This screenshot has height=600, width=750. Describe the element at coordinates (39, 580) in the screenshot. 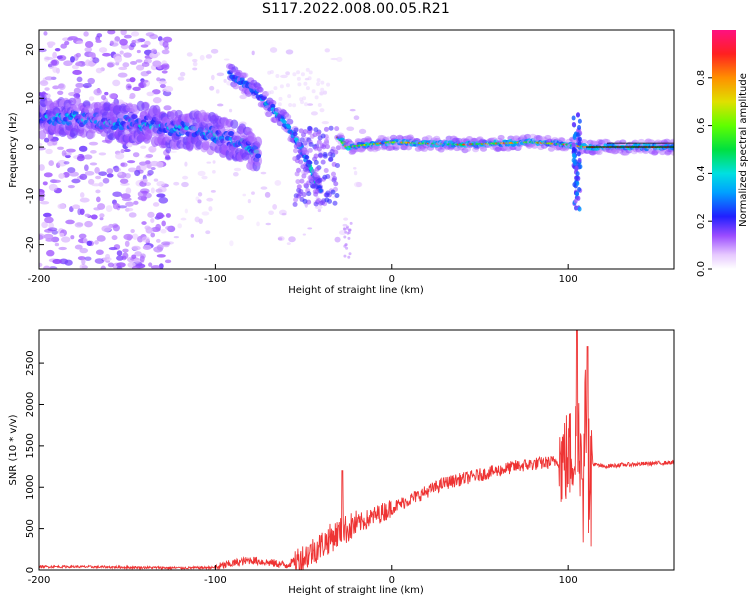

I see `x-tick-label: -200` at that location.